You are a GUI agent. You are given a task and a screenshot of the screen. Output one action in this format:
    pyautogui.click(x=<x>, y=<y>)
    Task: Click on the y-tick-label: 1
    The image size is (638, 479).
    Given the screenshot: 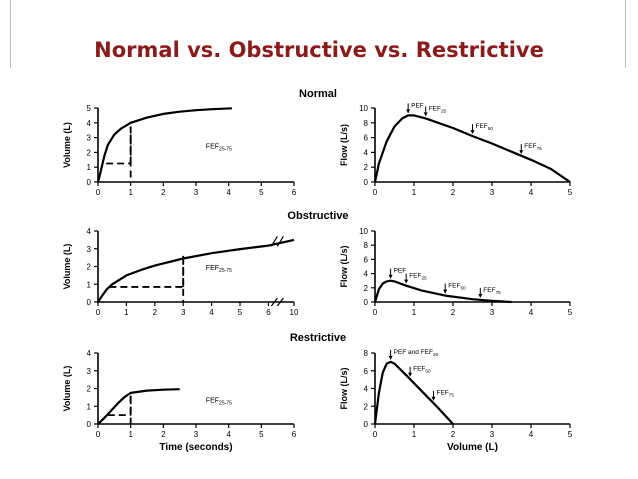 What is the action you would take?
    pyautogui.click(x=89, y=284)
    